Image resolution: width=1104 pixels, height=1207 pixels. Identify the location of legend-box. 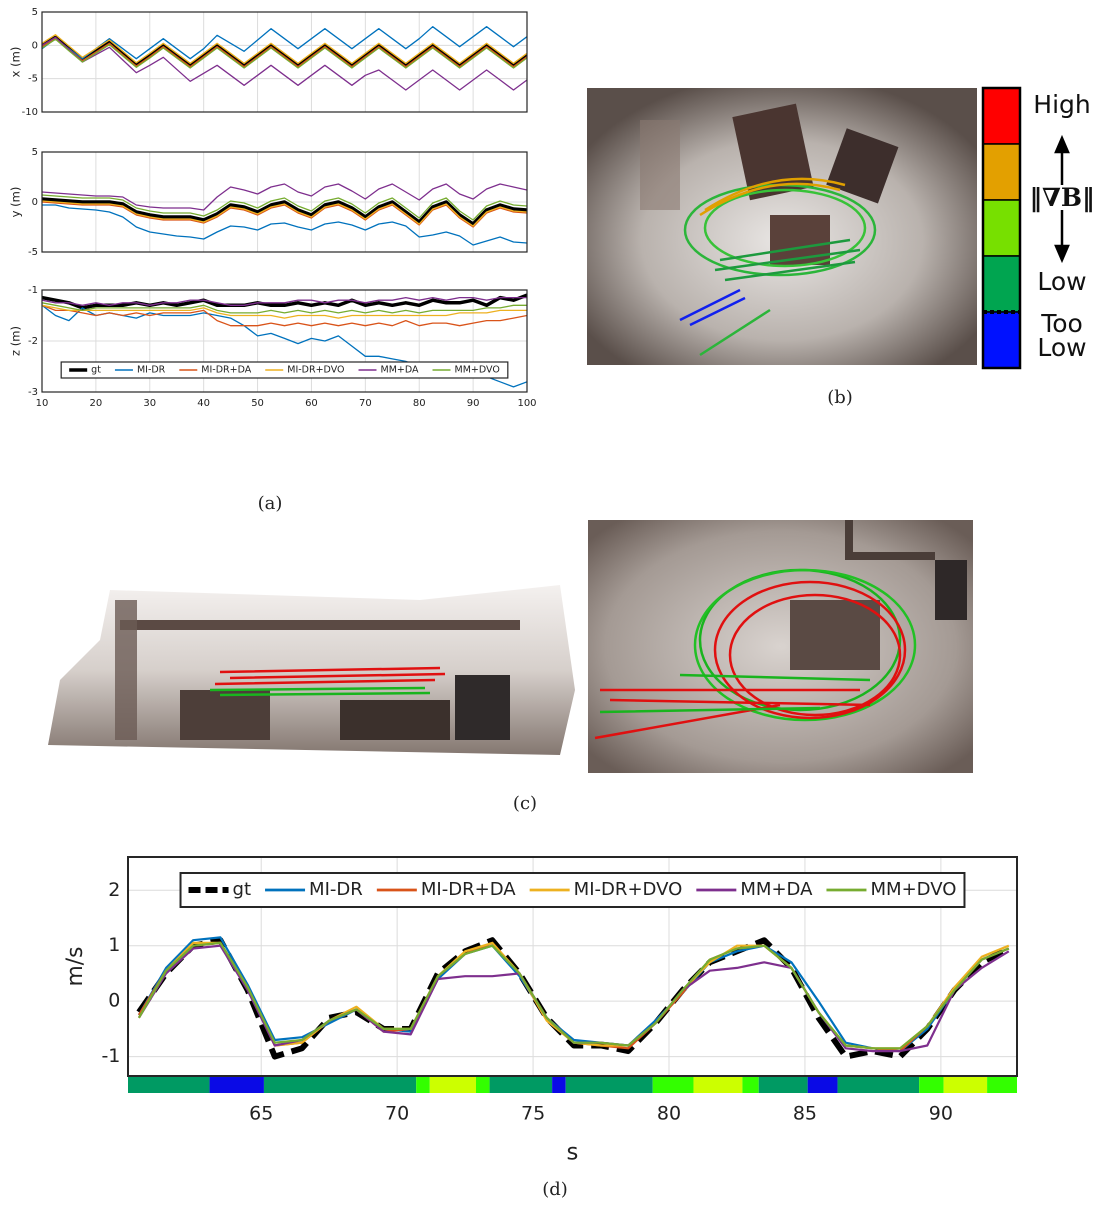
(284, 370).